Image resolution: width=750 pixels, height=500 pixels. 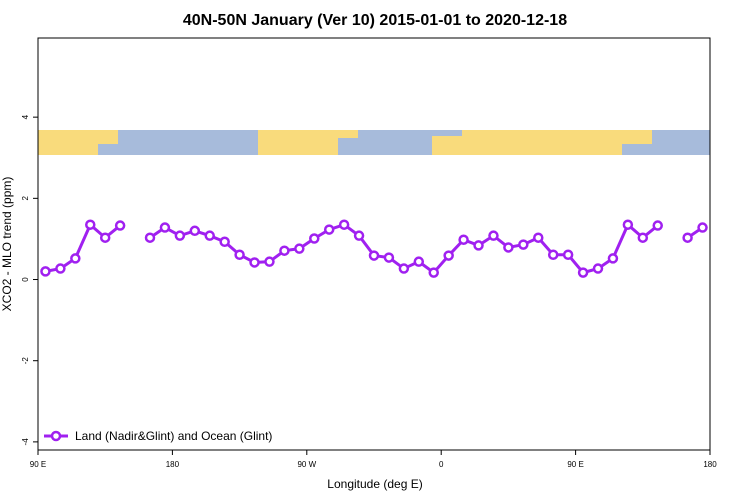 I want to click on x-tick-label: 0, so click(x=441, y=464).